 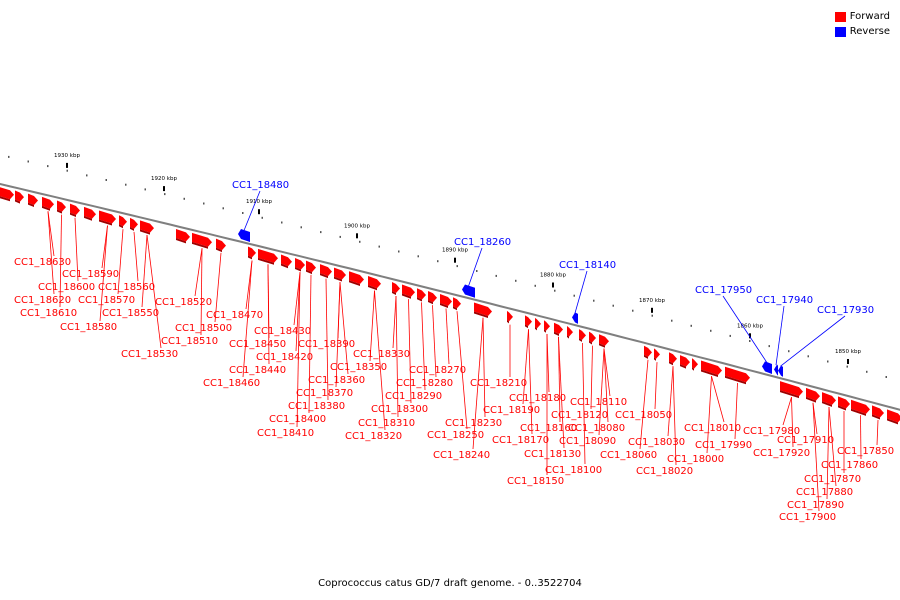 What do you see at coordinates (520, 440) in the screenshot?
I see `forward-gene-label: CC1_18170` at bounding box center [520, 440].